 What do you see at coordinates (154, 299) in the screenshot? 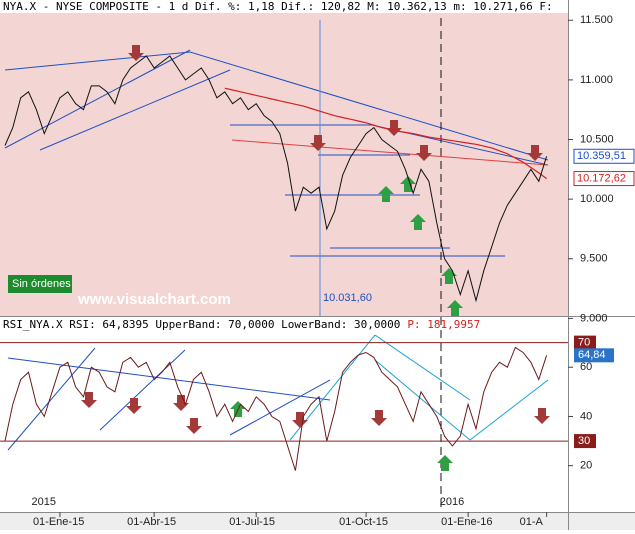
I see `watermark: www.visualchart.com` at bounding box center [154, 299].